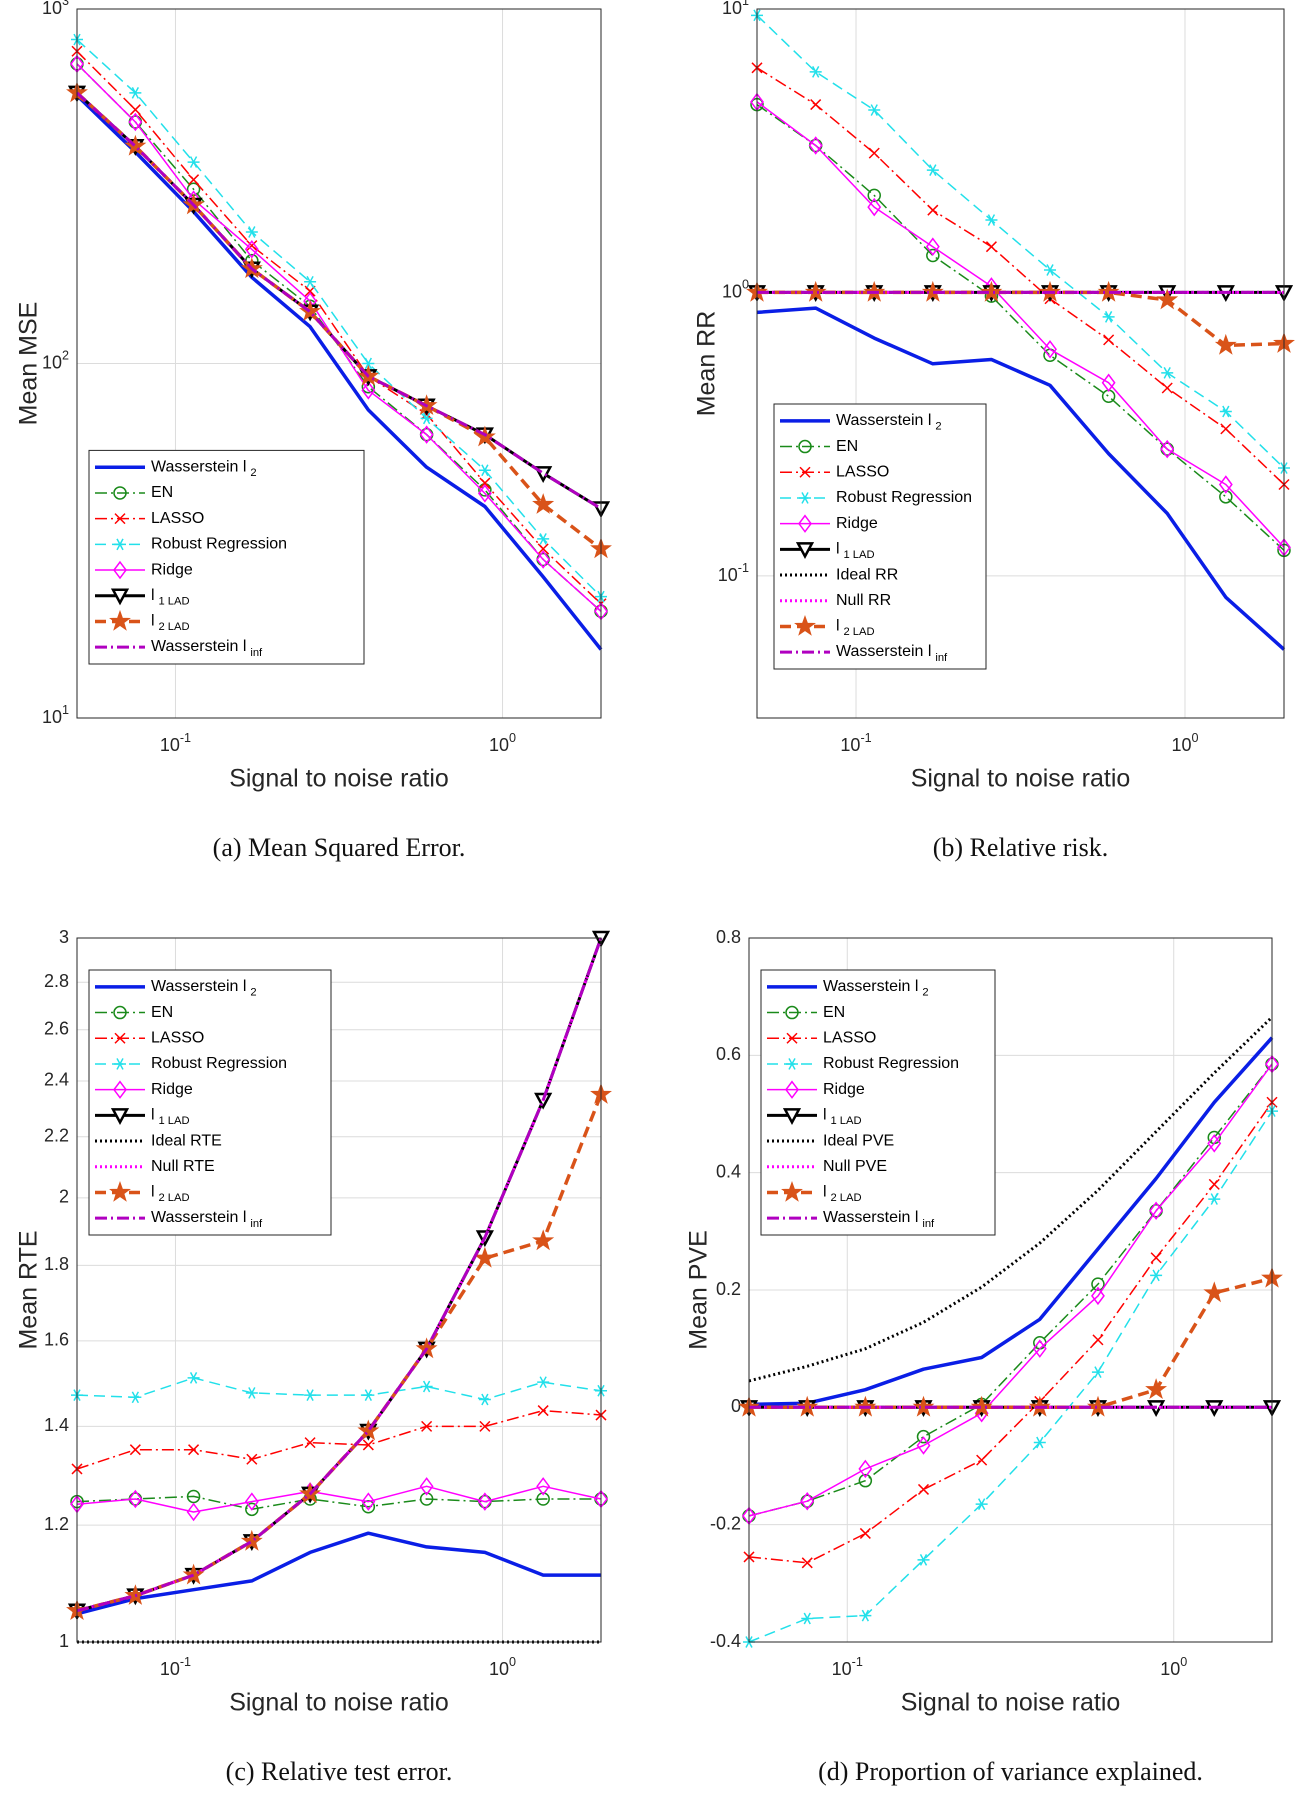 The width and height of the screenshot is (1302, 1800). What do you see at coordinates (55, 9) in the screenshot?
I see `y-tick-label: 103` at bounding box center [55, 9].